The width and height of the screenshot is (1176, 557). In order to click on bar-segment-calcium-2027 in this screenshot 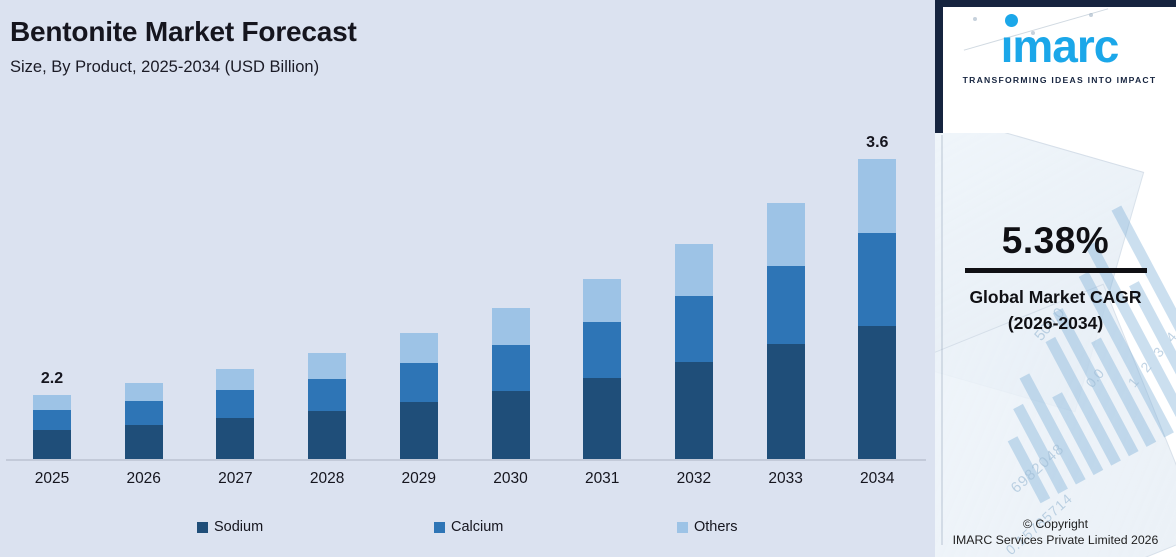, I will do `click(235, 404)`.